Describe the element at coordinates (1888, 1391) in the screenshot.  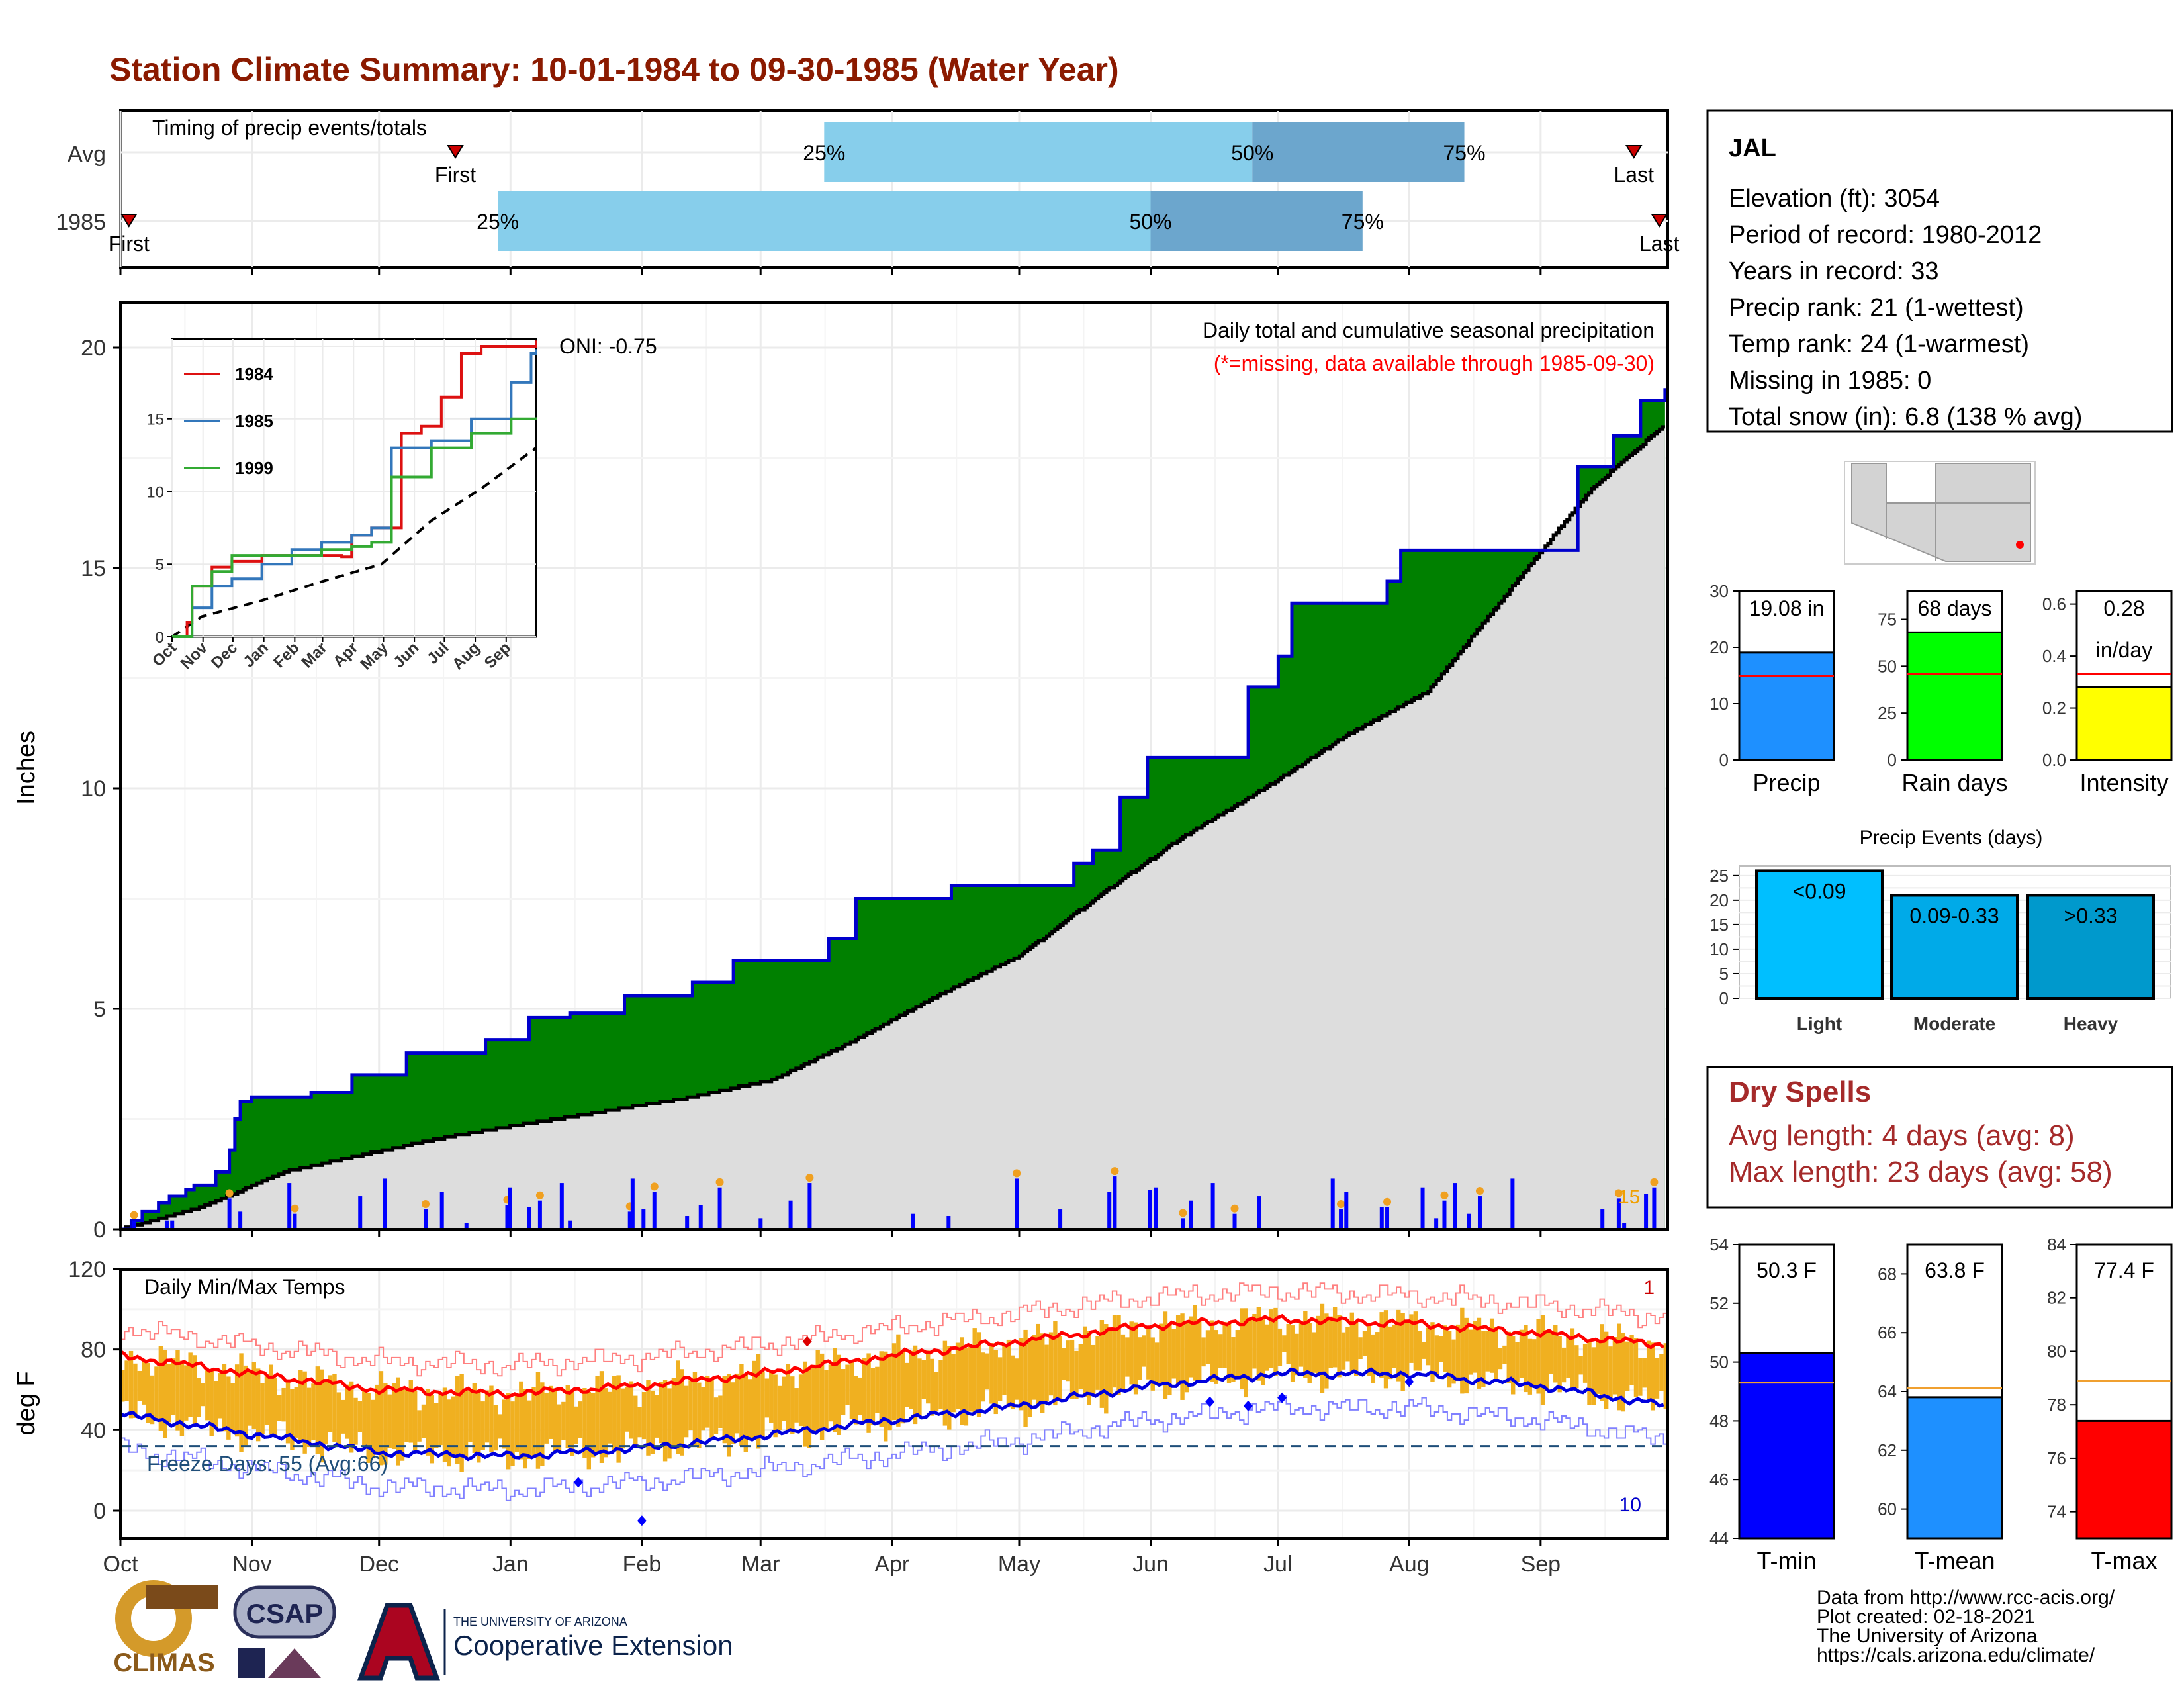
I see `temp-summary-tick-label: 64` at that location.